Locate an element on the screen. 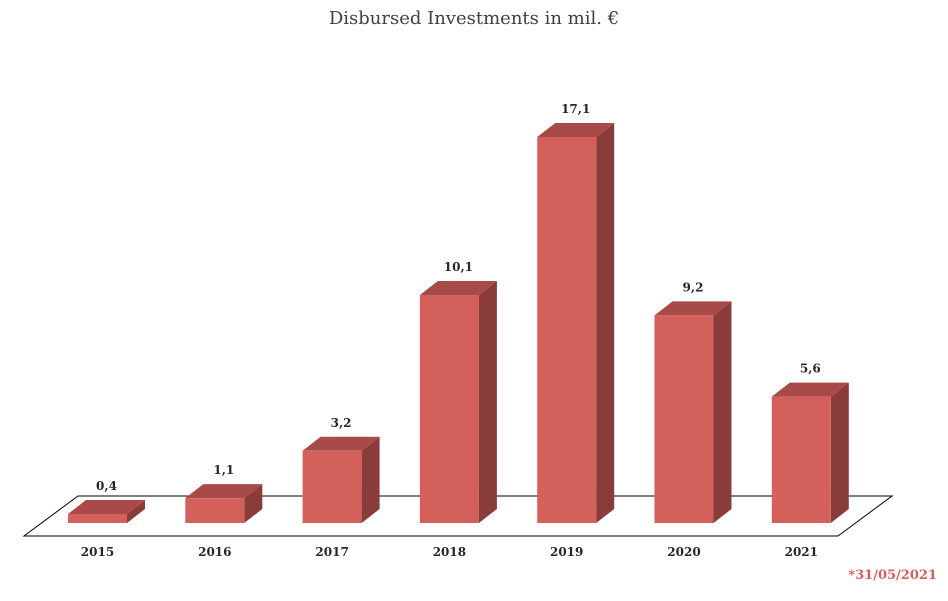 The height and width of the screenshot is (601, 948). bar-front-2021 is located at coordinates (801, 459).